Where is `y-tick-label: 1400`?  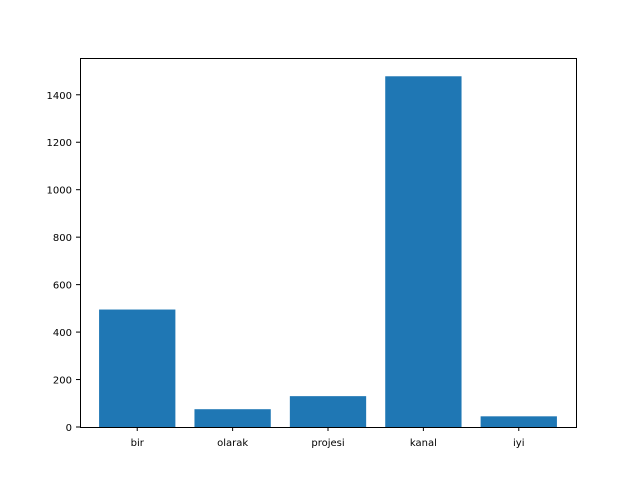 y-tick-label: 1400 is located at coordinates (59, 96).